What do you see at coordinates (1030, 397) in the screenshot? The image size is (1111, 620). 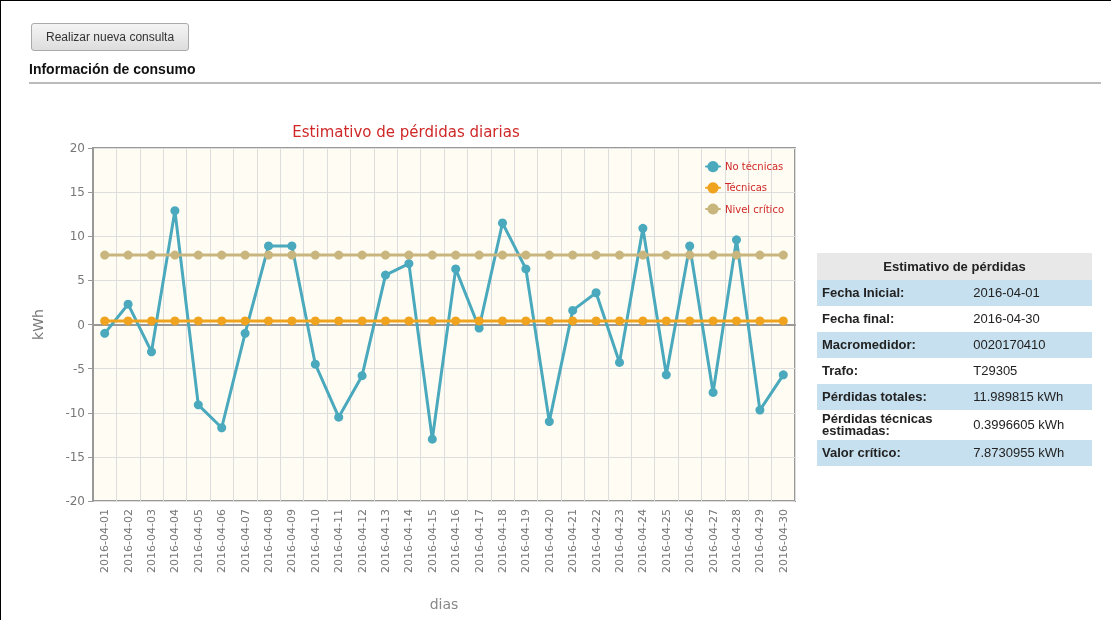 I see `text: 11.989815 kWh` at bounding box center [1030, 397].